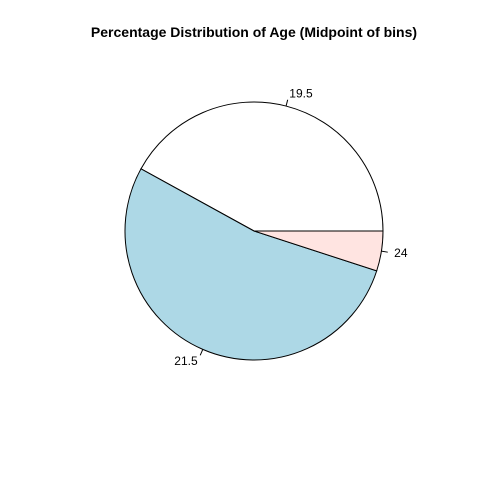  Describe the element at coordinates (262, 166) in the screenshot. I see `pie-slice-19.5` at that location.